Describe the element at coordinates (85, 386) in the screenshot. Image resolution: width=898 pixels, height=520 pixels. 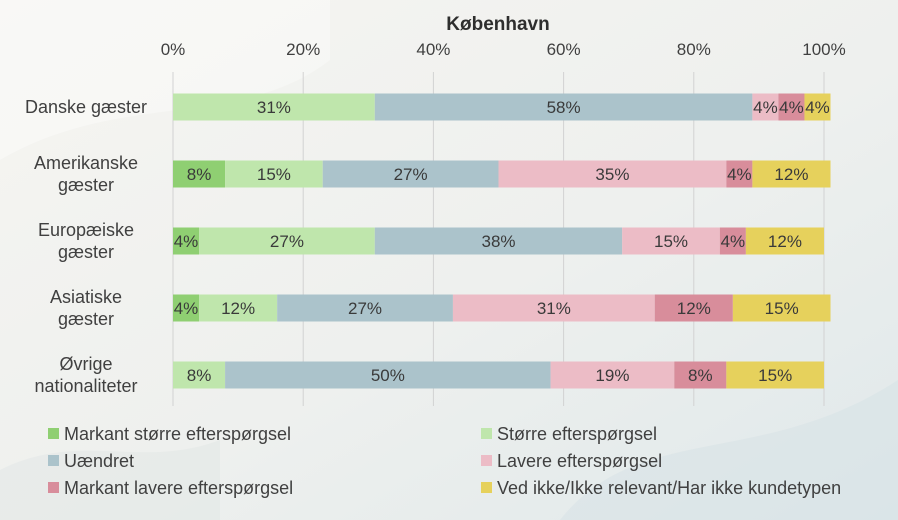
I see `category-label: nationaliteter` at that location.